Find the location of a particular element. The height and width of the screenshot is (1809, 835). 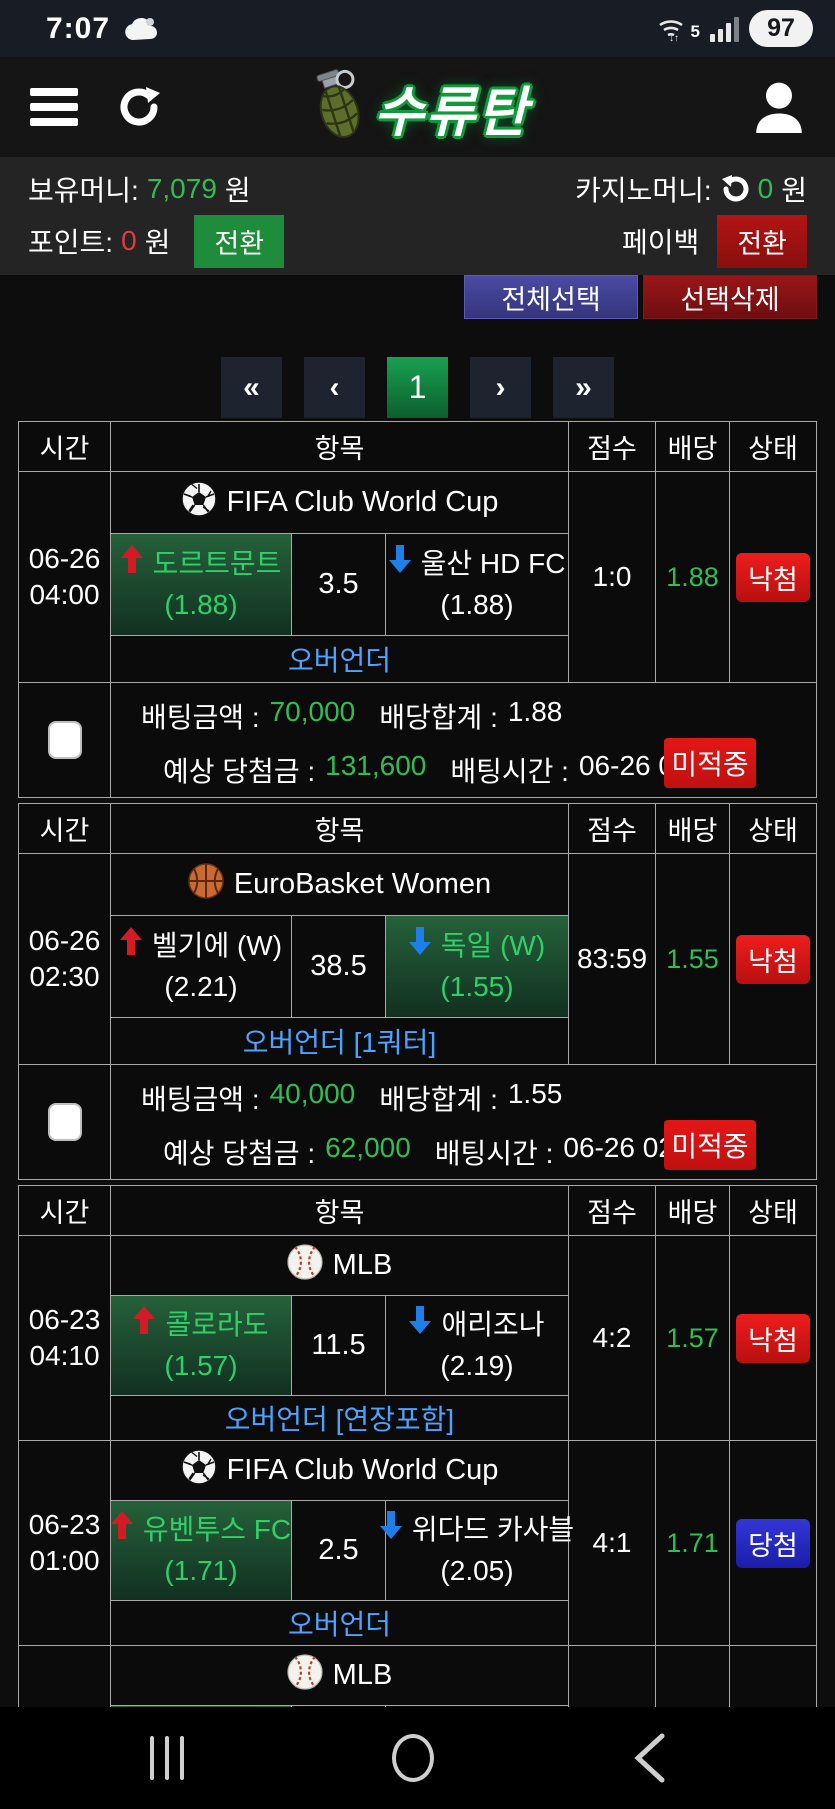

app-logo: 수류탄 is located at coordinates (417, 107).